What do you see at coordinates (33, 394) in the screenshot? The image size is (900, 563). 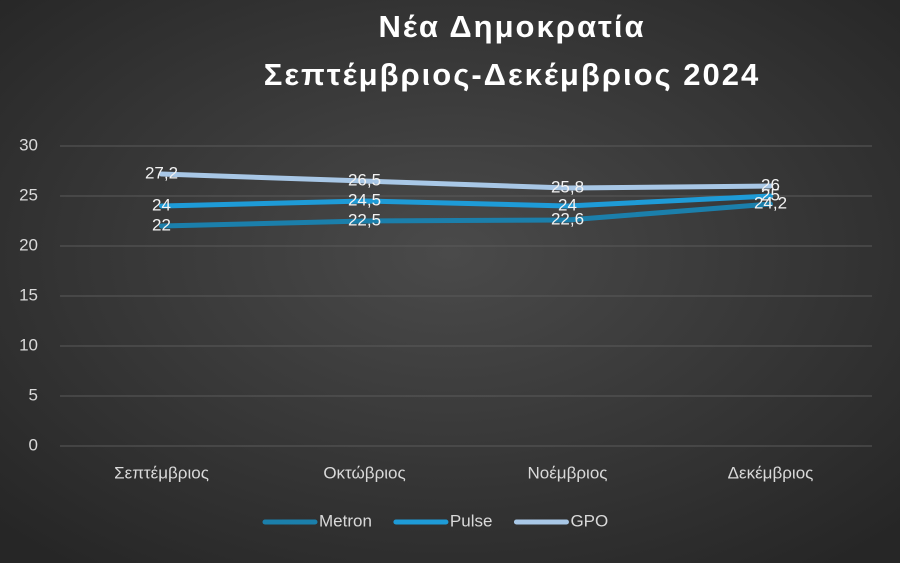 I see `y-tick-label: 5` at bounding box center [33, 394].